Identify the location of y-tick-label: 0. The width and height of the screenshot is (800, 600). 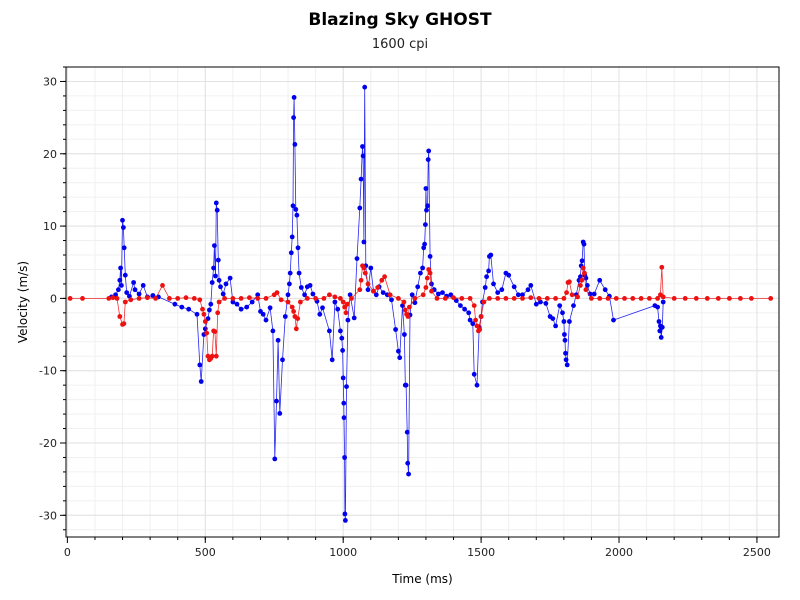
(53, 298).